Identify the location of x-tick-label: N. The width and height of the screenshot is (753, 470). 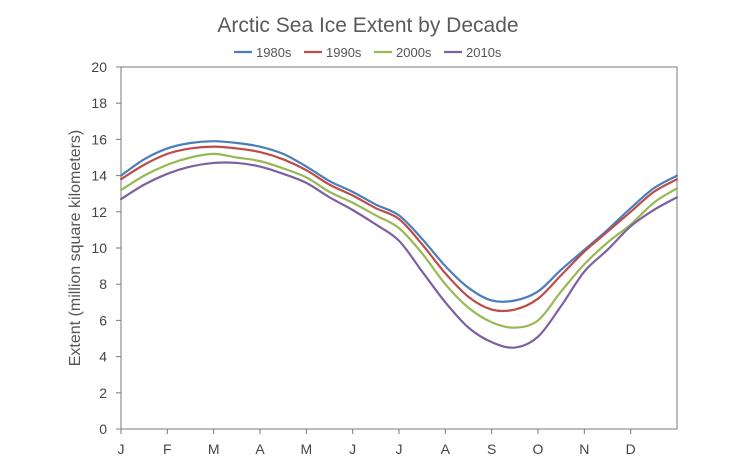
(584, 449).